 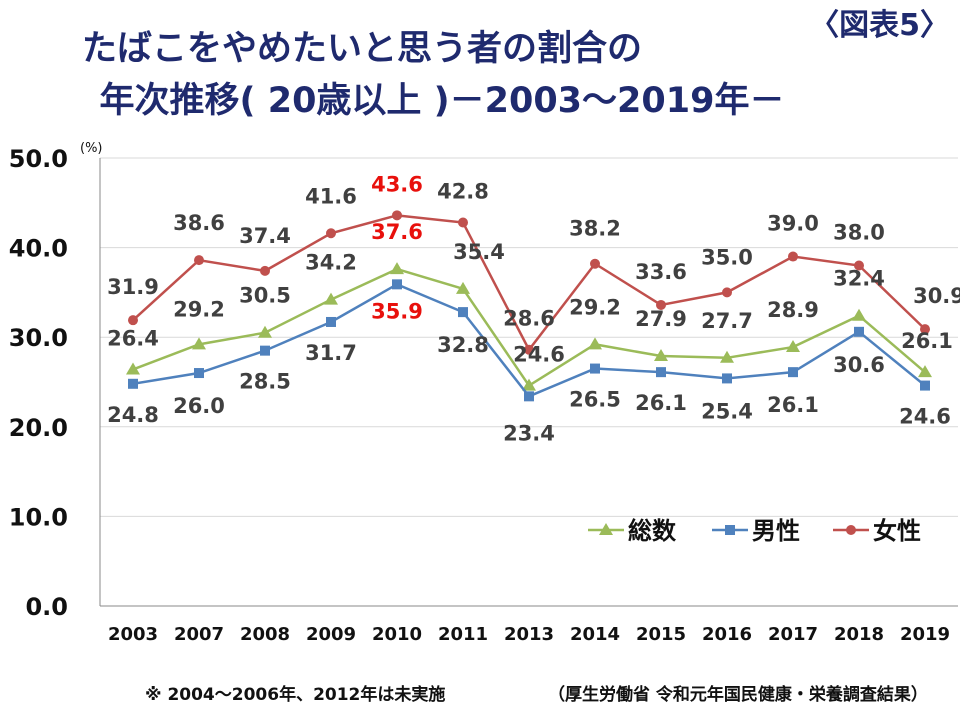 I want to click on data-label: 31.9, so click(x=133, y=287).